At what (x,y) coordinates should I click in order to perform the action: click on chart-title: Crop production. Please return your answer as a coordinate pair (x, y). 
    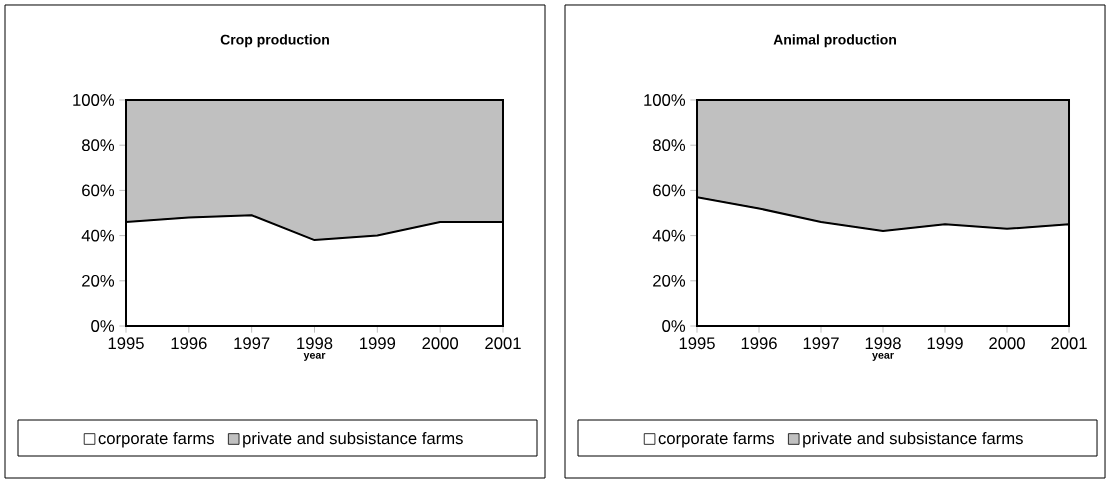
    Looking at the image, I should click on (274, 41).